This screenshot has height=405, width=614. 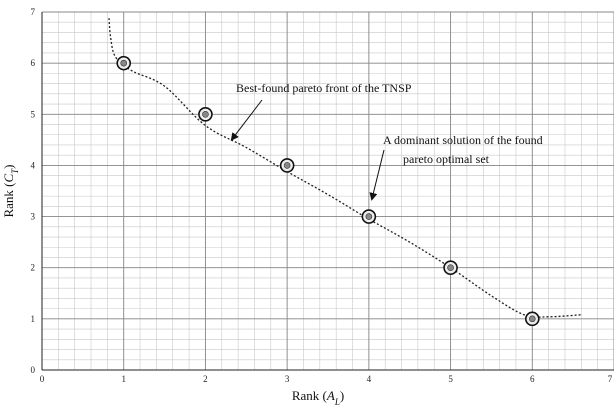 What do you see at coordinates (318, 396) in the screenshot?
I see `x-axis-label: Rank (AL)` at bounding box center [318, 396].